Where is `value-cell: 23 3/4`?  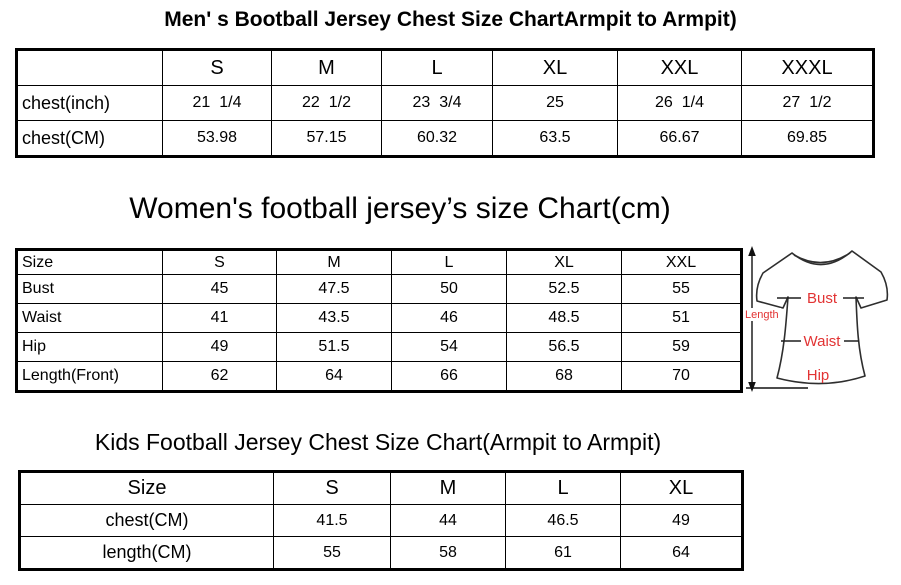
value-cell: 23 3/4 is located at coordinates (437, 103).